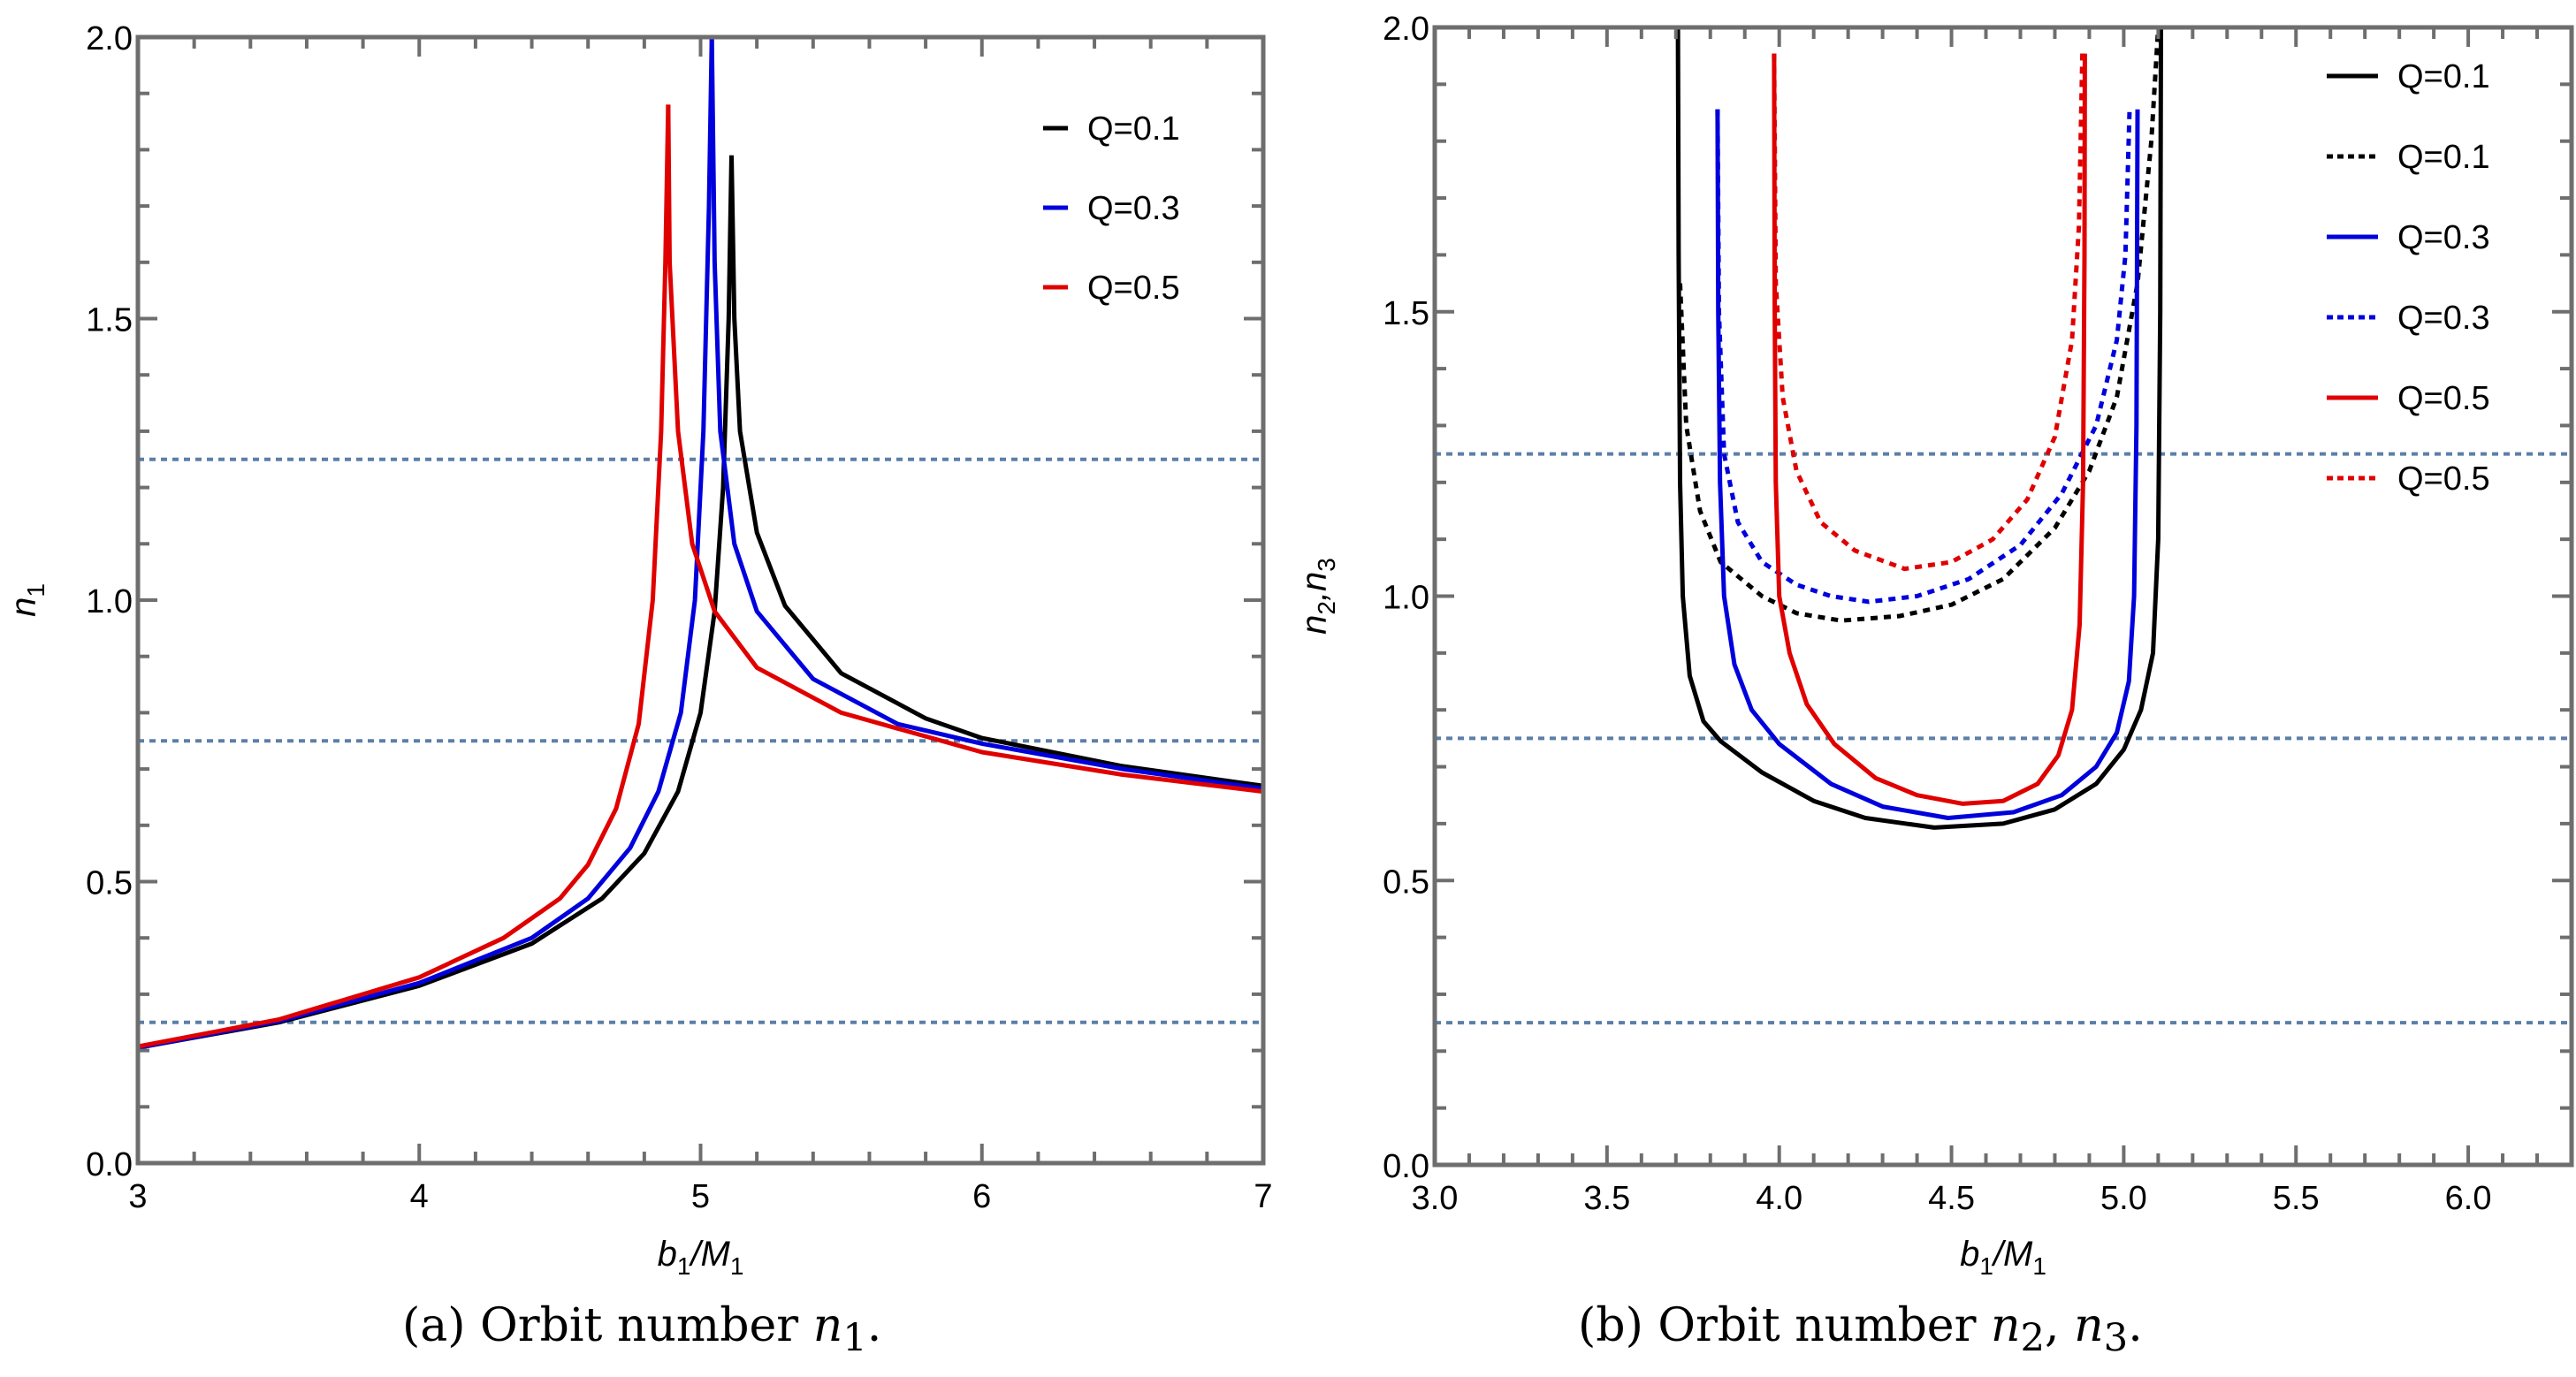 The height and width of the screenshot is (1377, 2576). Describe the element at coordinates (2033, 1338) in the screenshot. I see `caption-b-sub: 2` at that location.